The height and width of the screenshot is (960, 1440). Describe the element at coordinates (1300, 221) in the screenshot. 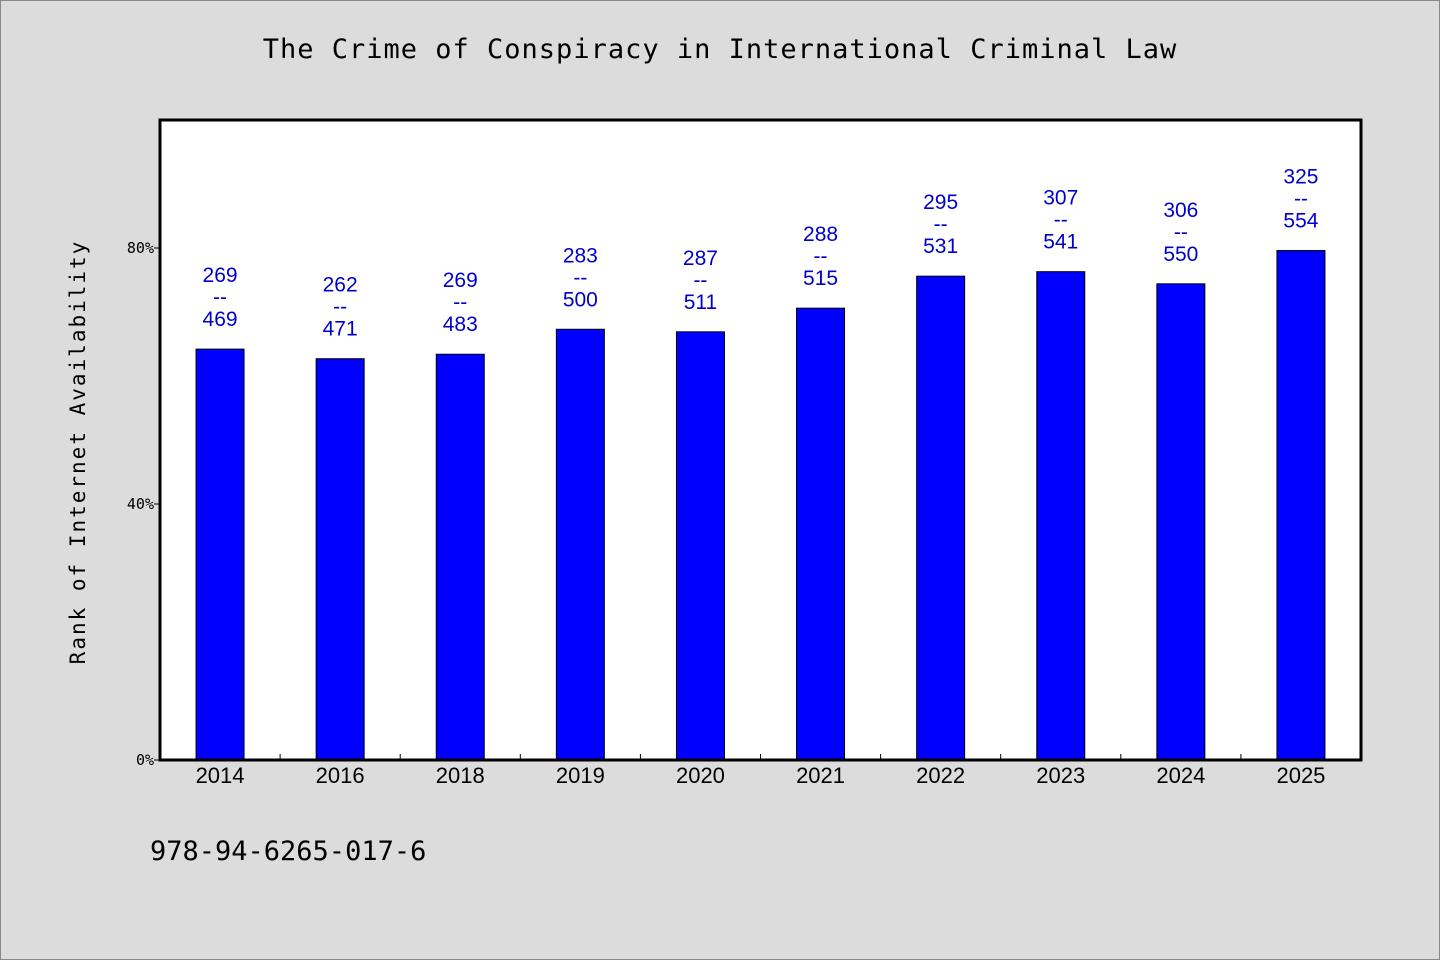

I see `data-label: 554` at that location.